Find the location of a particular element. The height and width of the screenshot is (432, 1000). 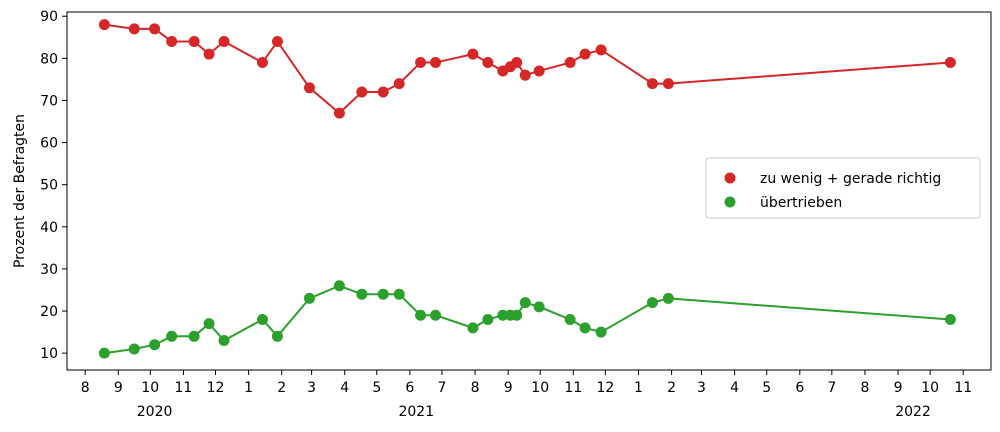

x-year-label: 2021 is located at coordinates (416, 412).